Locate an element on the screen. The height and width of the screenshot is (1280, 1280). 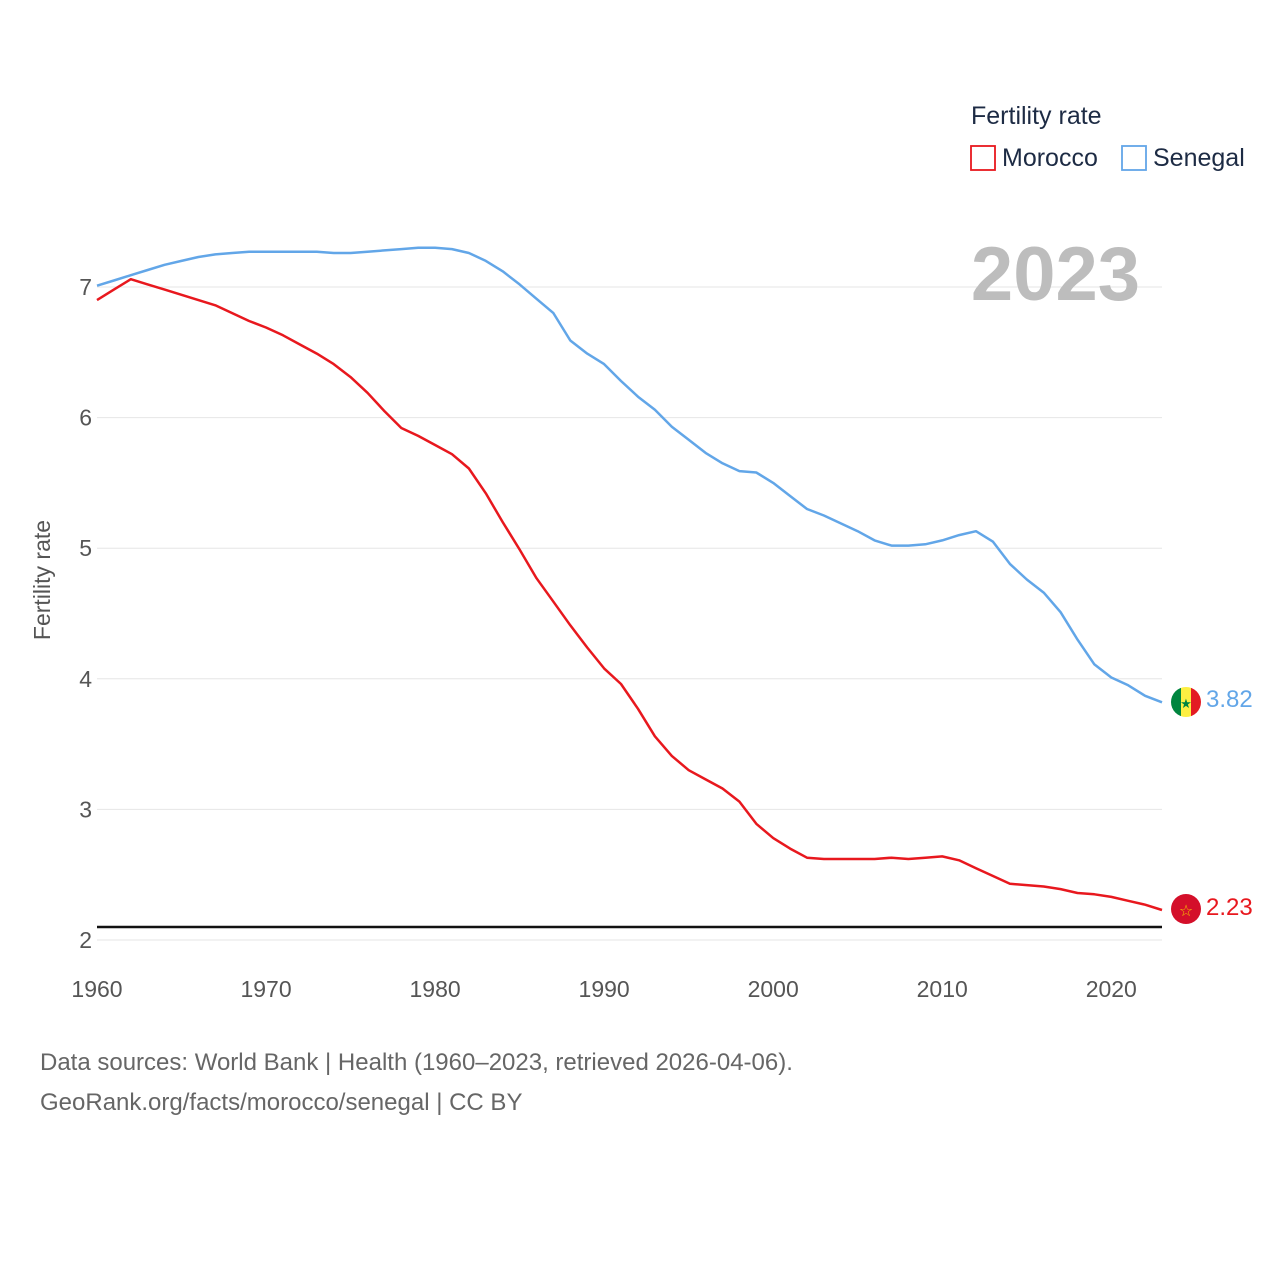
legend-label-senegal: Senegal is located at coordinates (1199, 158).